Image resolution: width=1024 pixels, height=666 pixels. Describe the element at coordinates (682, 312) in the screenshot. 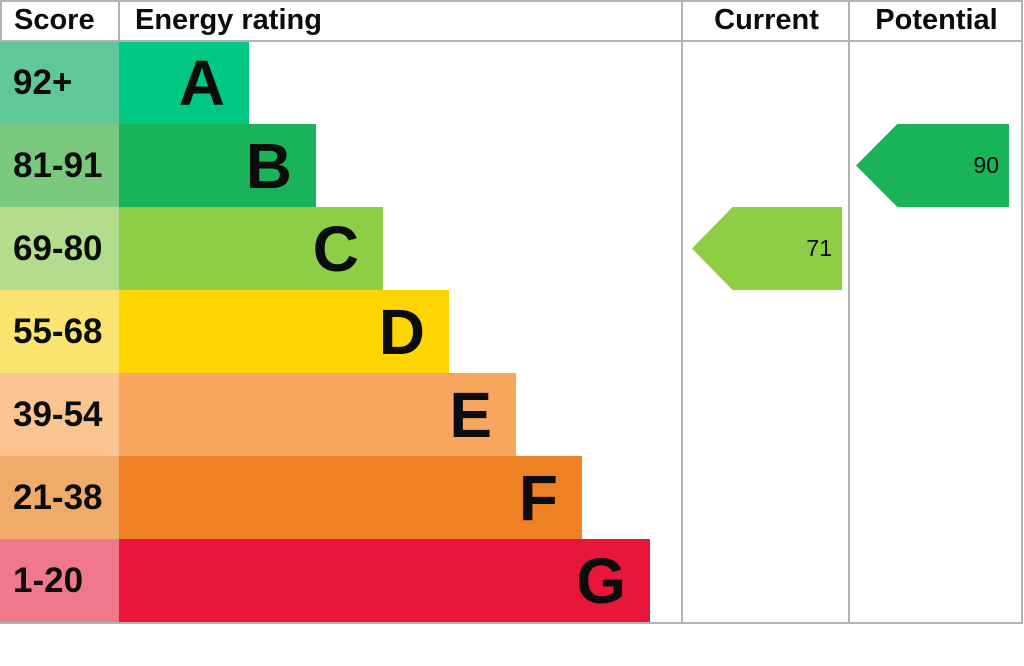

I see `grid-line-rating-divider` at that location.